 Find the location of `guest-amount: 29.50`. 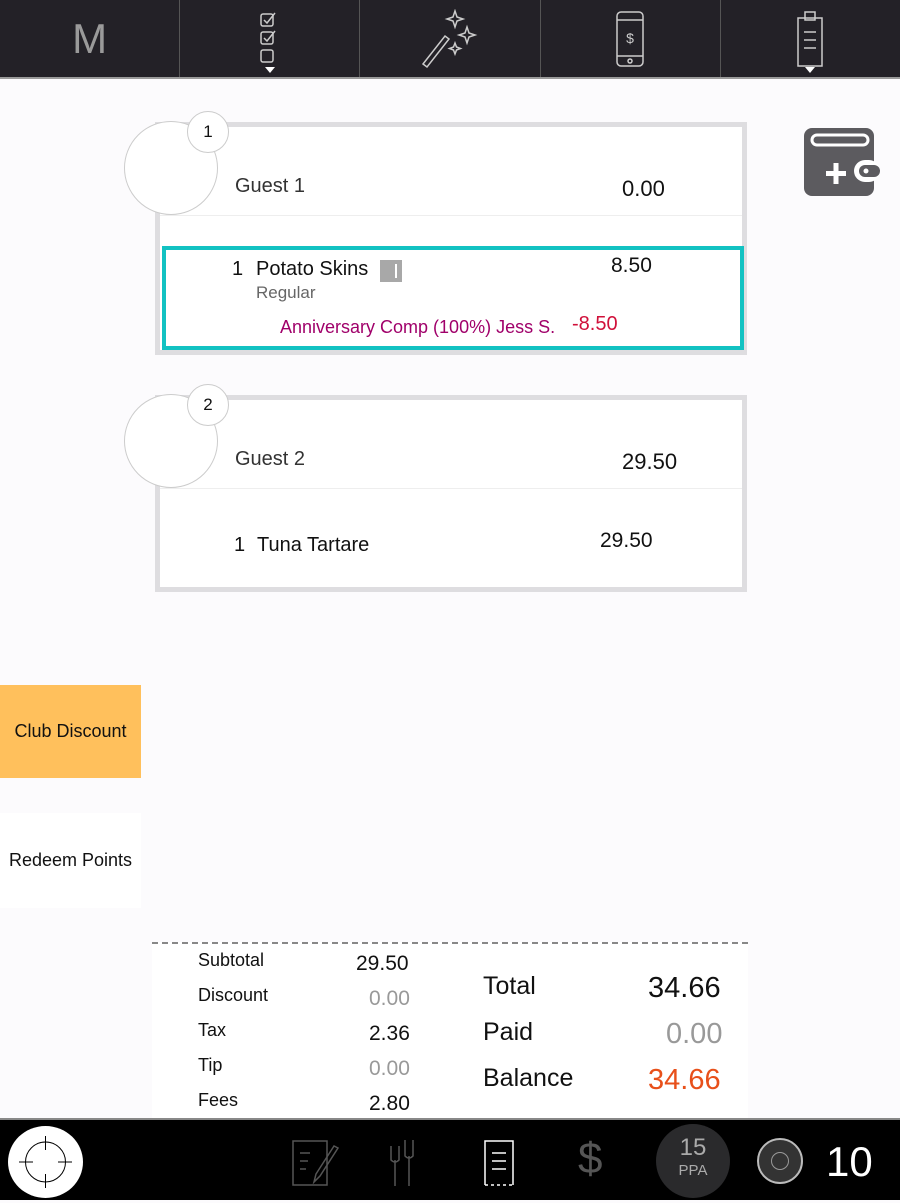

guest-amount: 29.50 is located at coordinates (650, 461).